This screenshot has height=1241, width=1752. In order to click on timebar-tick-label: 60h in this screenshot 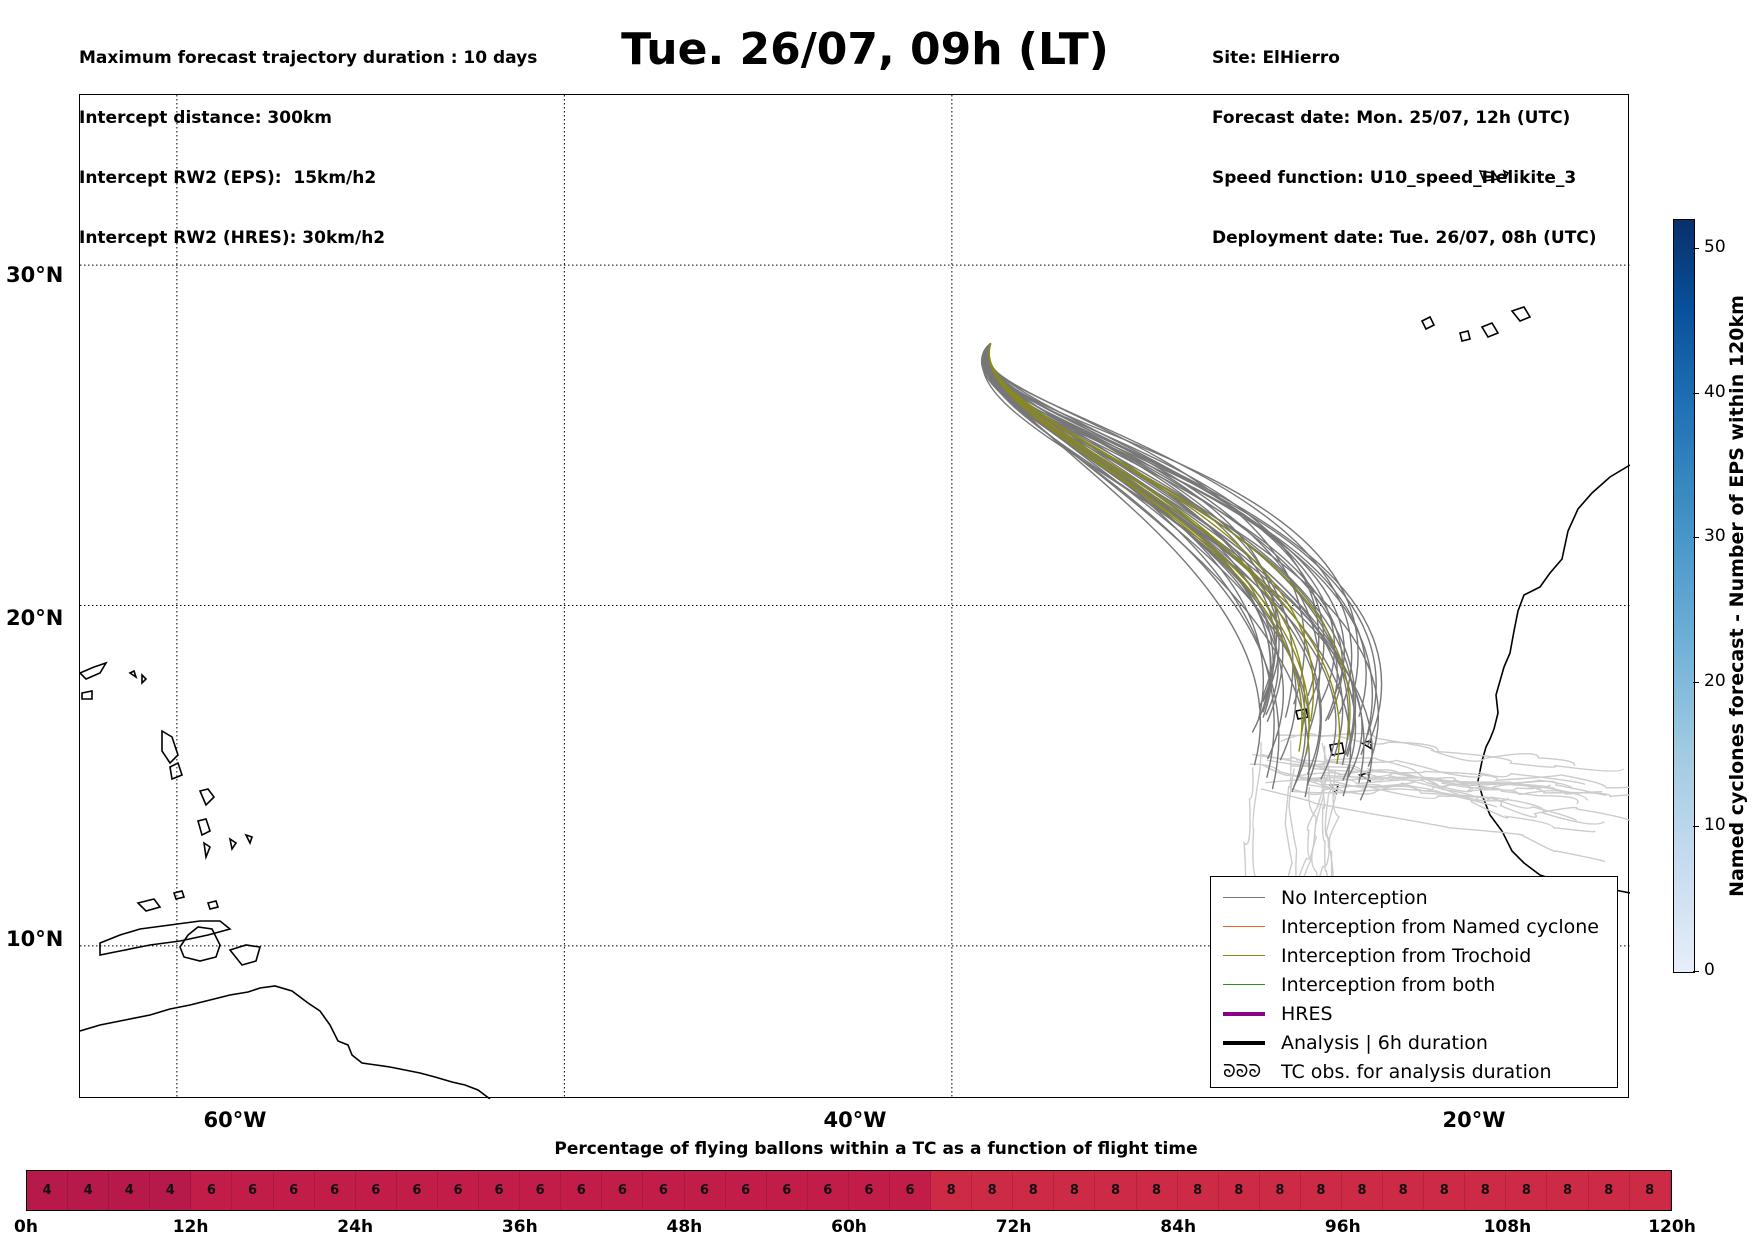, I will do `click(849, 1227)`.